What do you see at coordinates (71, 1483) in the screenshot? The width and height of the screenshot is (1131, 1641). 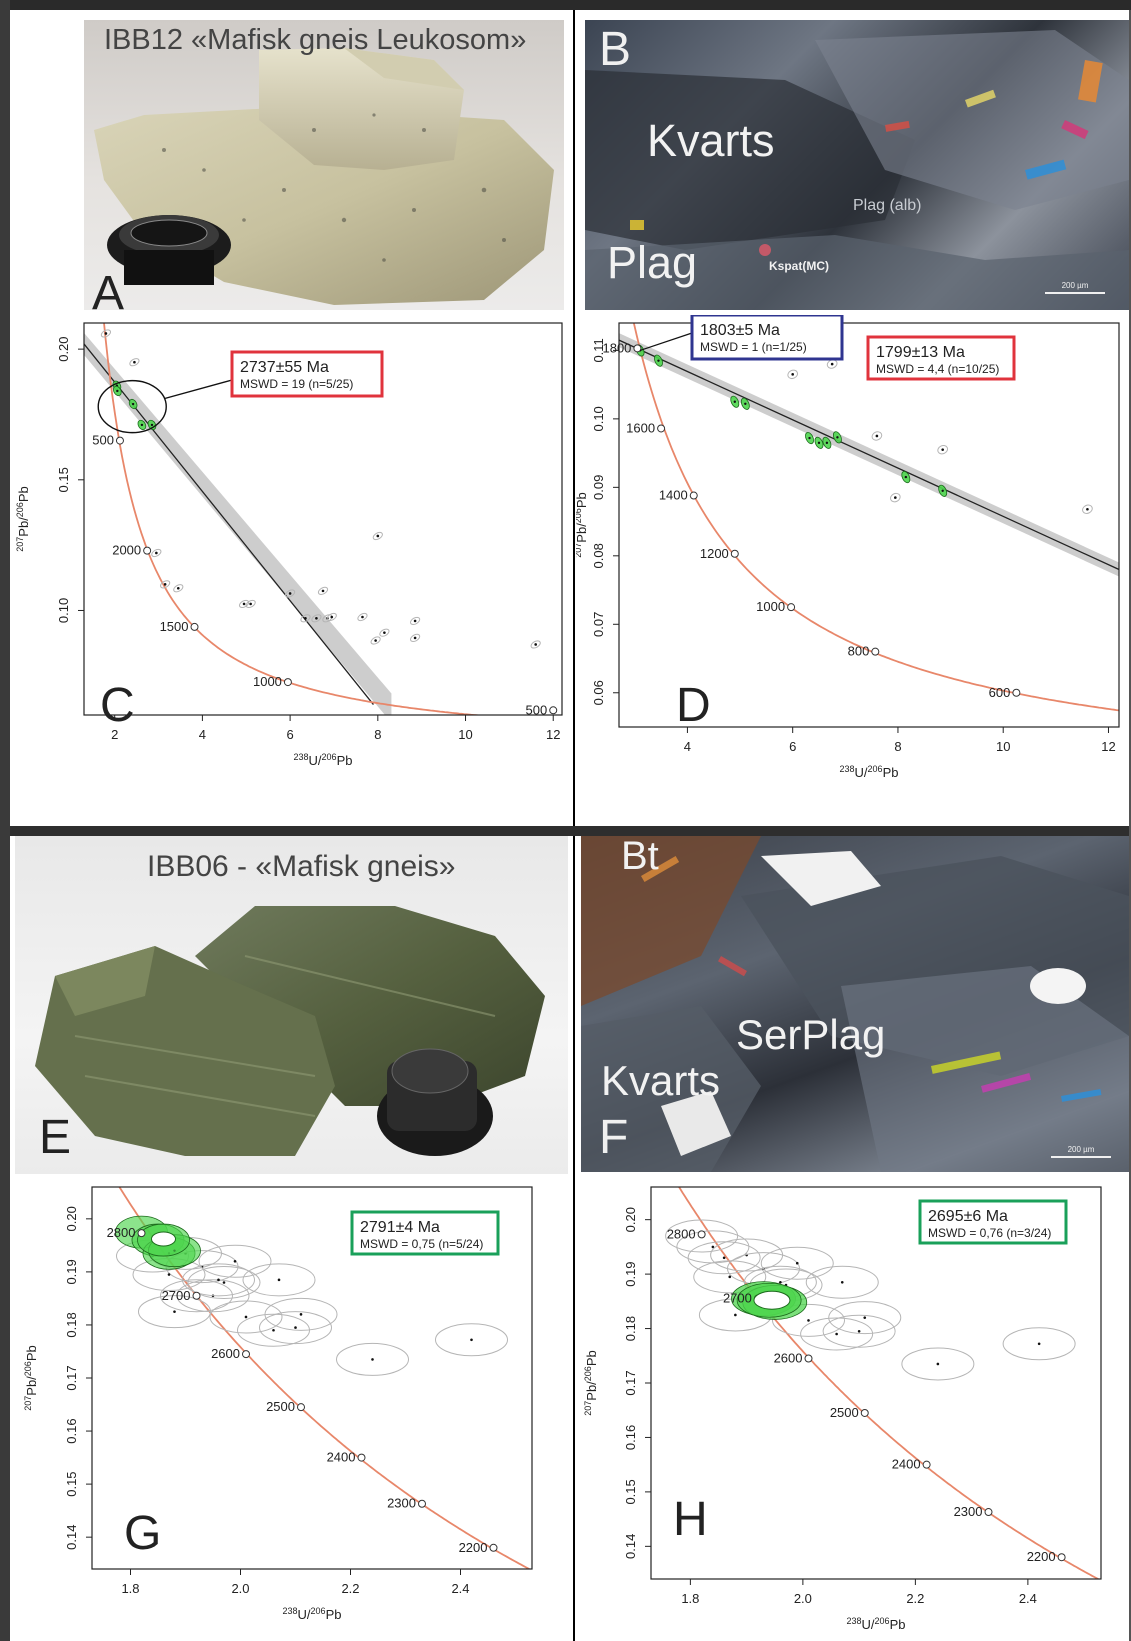 I see `y-tick-label: 0.15` at bounding box center [71, 1483].